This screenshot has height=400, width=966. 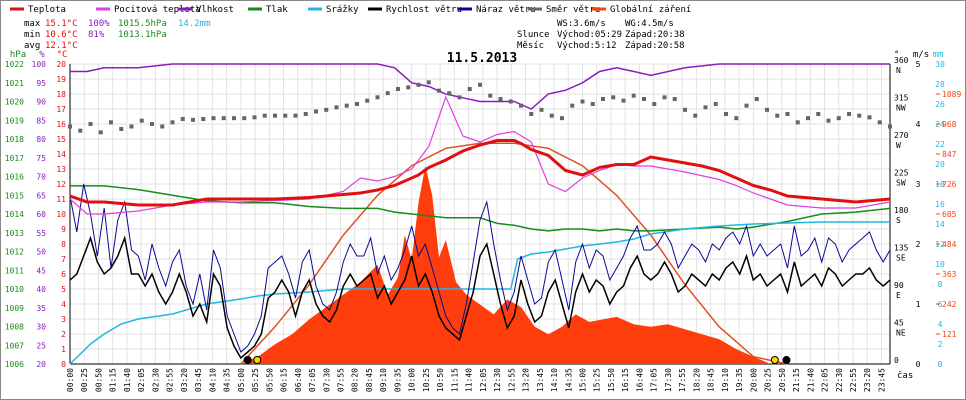 I want to click on hpa-tick: 1006, so click(x=14, y=364).